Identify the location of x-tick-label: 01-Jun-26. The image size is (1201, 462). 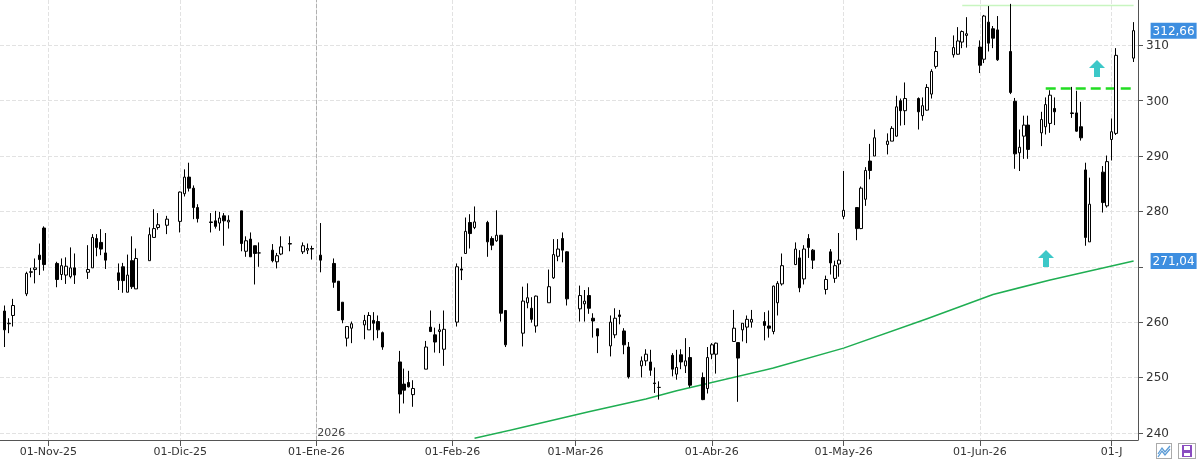
(979, 451).